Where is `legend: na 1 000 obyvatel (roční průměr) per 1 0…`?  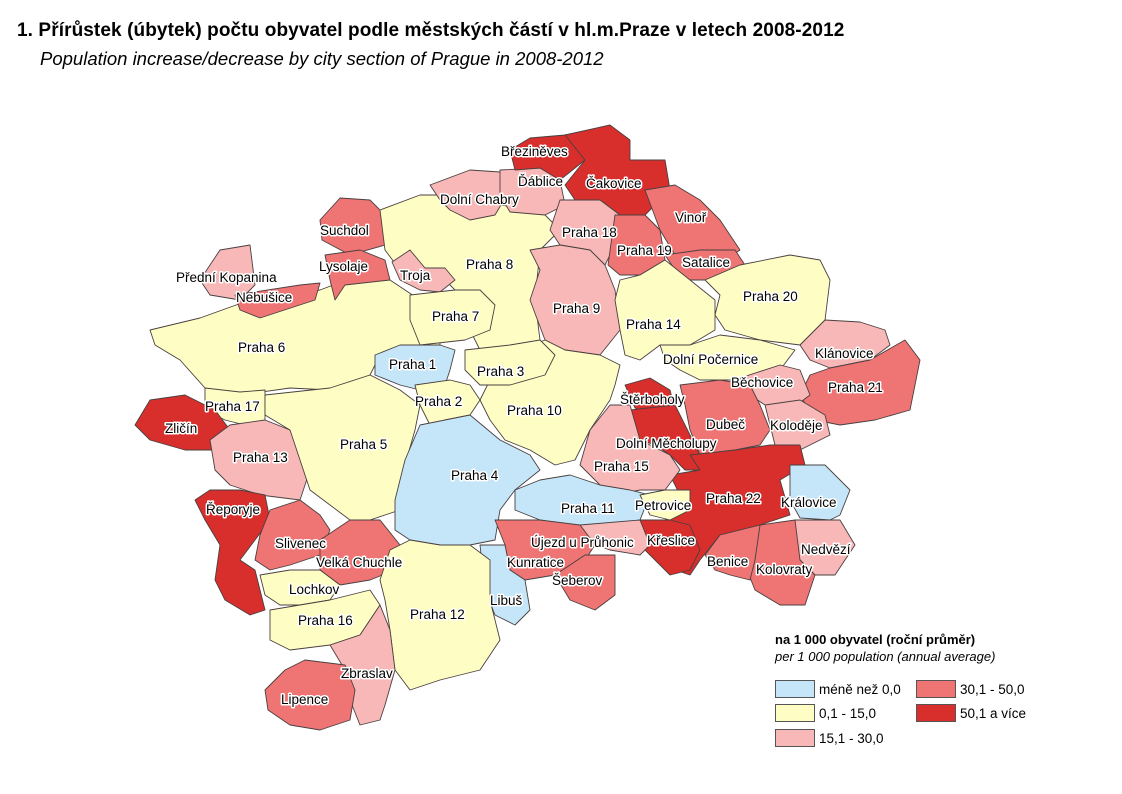 legend: na 1 000 obyvatel (roční průměr) per 1 0… is located at coordinates (885, 648).